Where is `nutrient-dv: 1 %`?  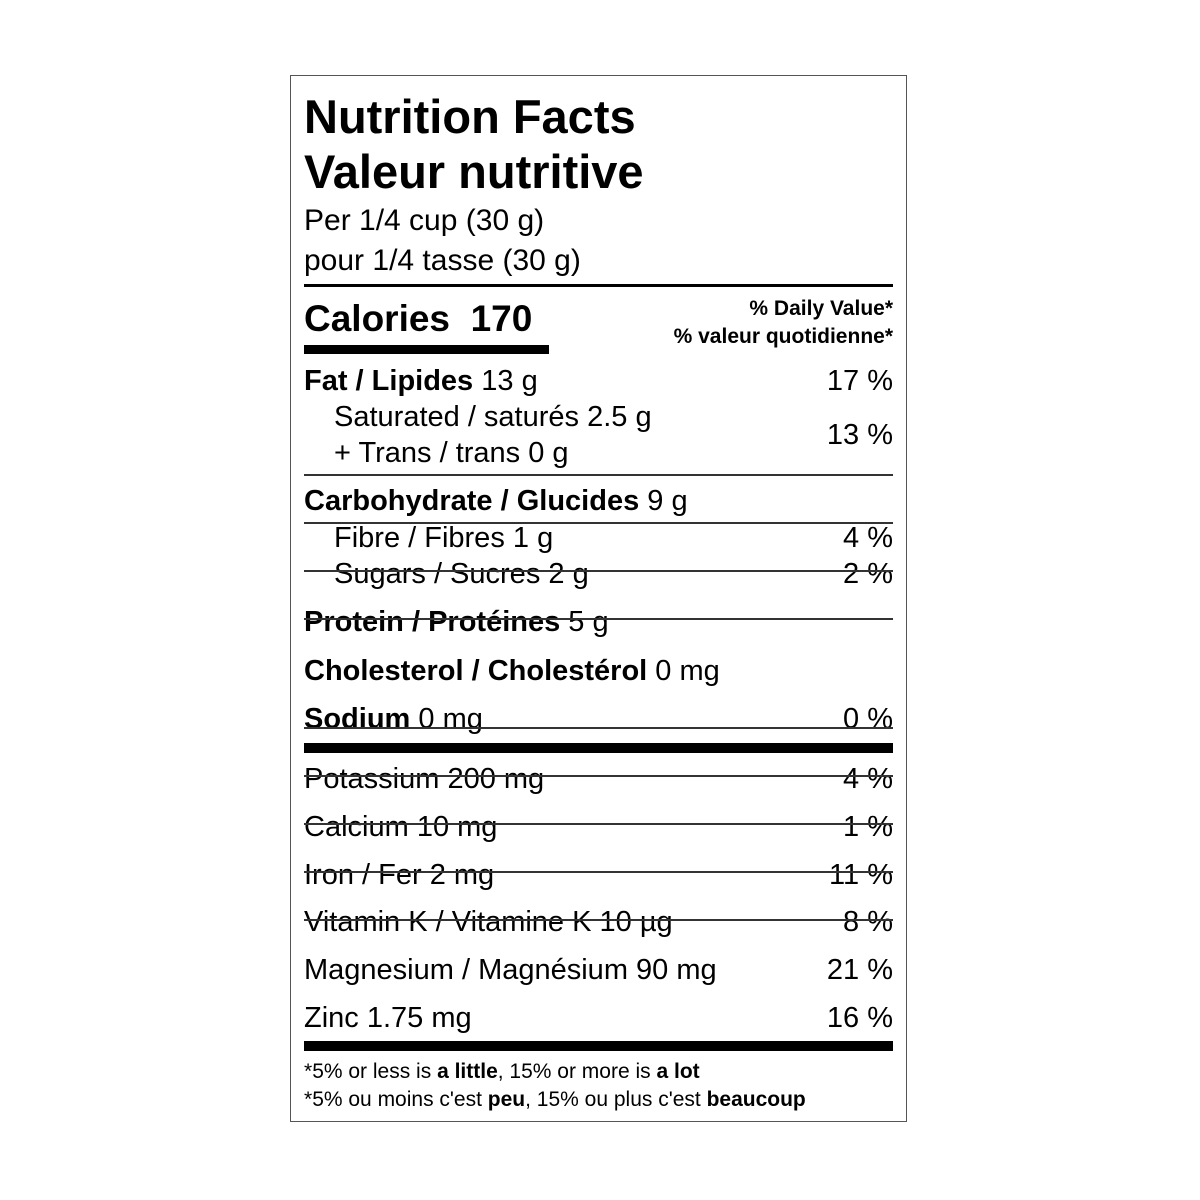 nutrient-dv: 1 % is located at coordinates (868, 827).